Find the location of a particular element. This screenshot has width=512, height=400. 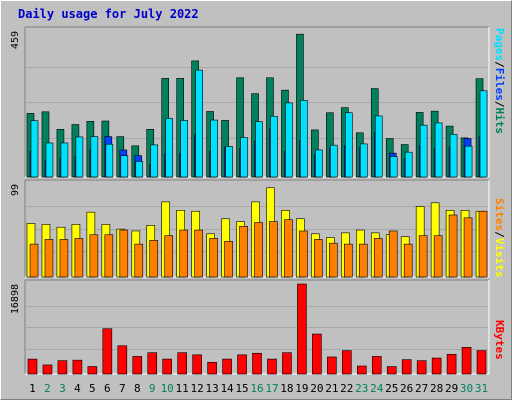

x-tick-label: 20 is located at coordinates (316, 388).